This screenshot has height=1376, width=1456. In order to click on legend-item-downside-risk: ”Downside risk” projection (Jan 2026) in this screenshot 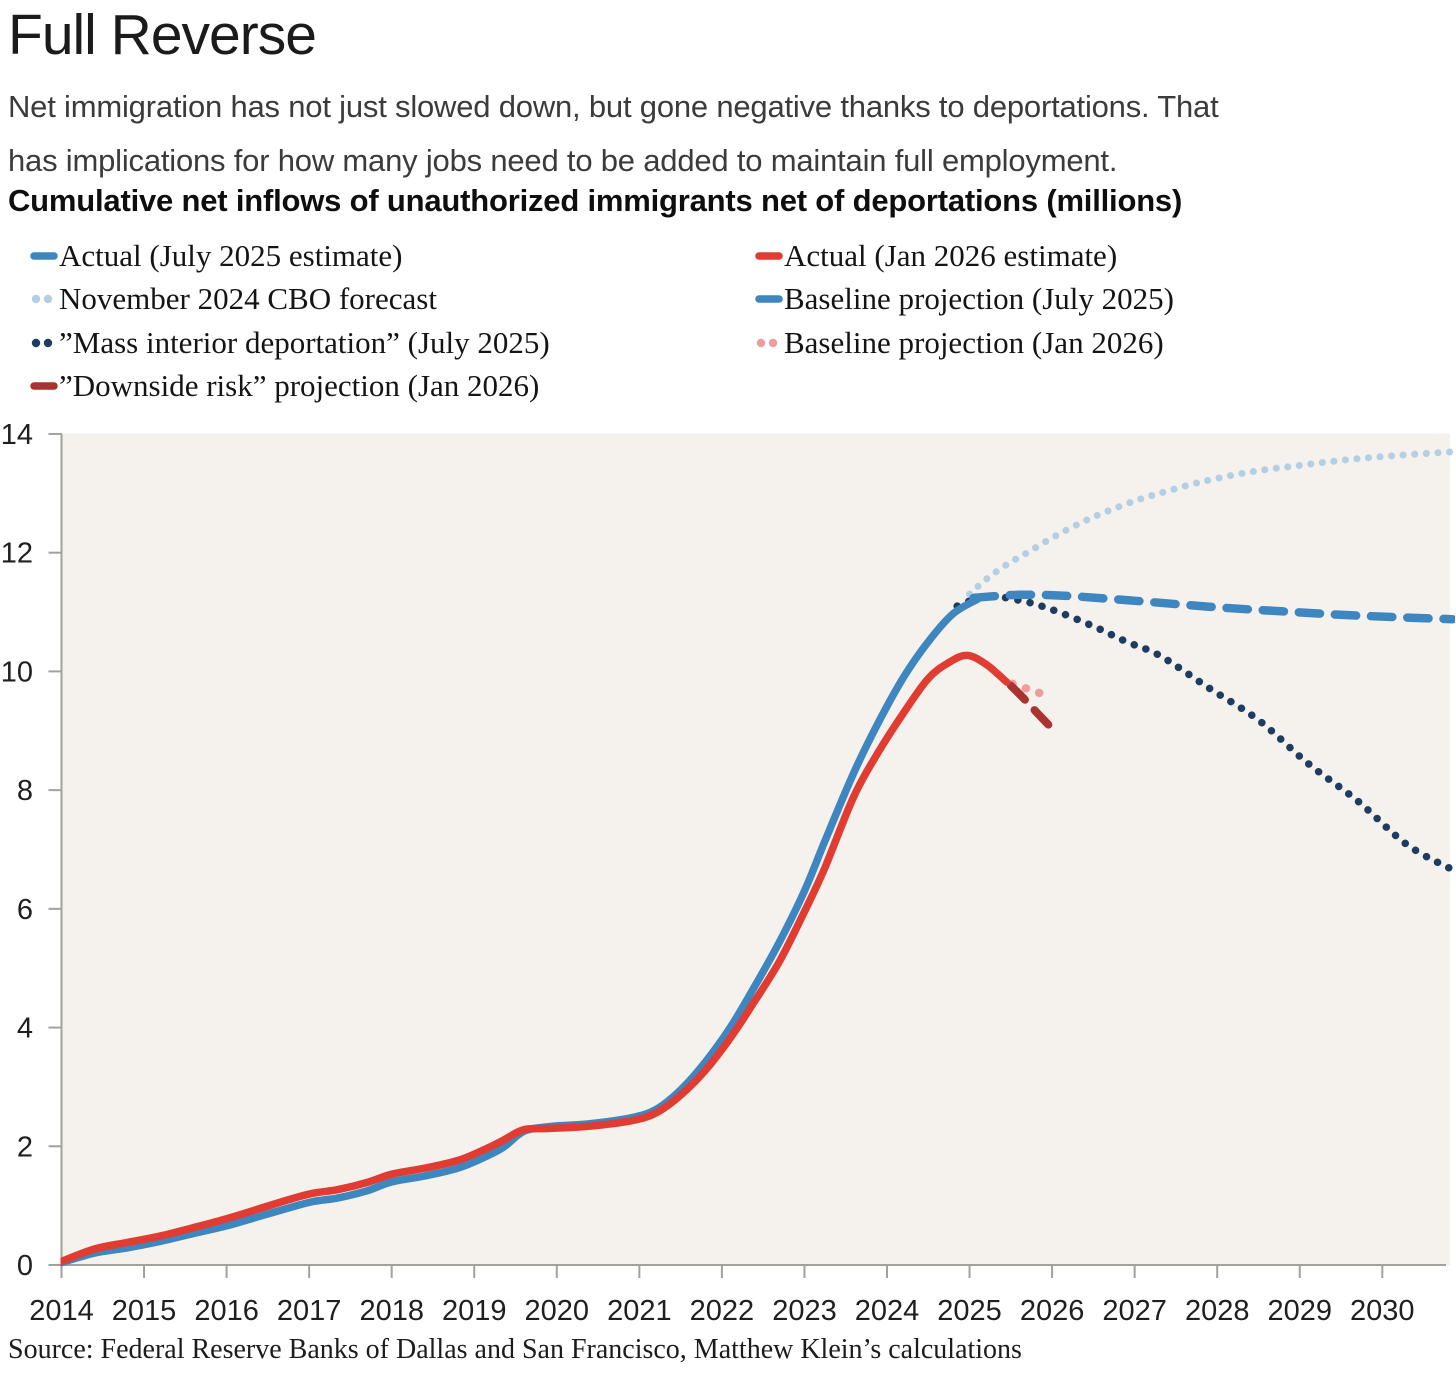, I will do `click(290, 387)`.